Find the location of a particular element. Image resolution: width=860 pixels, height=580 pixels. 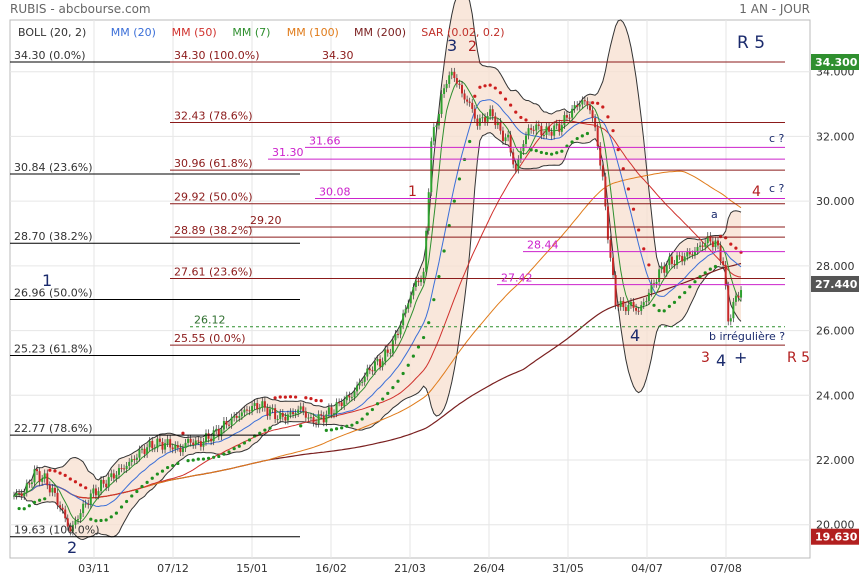

wave-label-1: 1 is located at coordinates (47, 280).